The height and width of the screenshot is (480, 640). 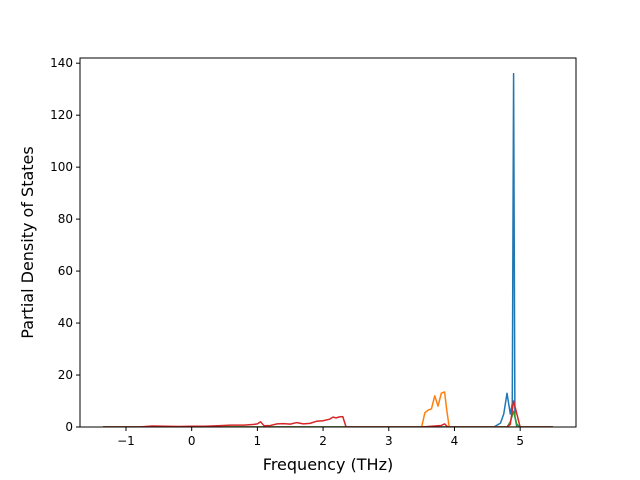 I want to click on y-axis-ticks: 0 20 40 60 80 100 120 140, so click(x=65, y=245).